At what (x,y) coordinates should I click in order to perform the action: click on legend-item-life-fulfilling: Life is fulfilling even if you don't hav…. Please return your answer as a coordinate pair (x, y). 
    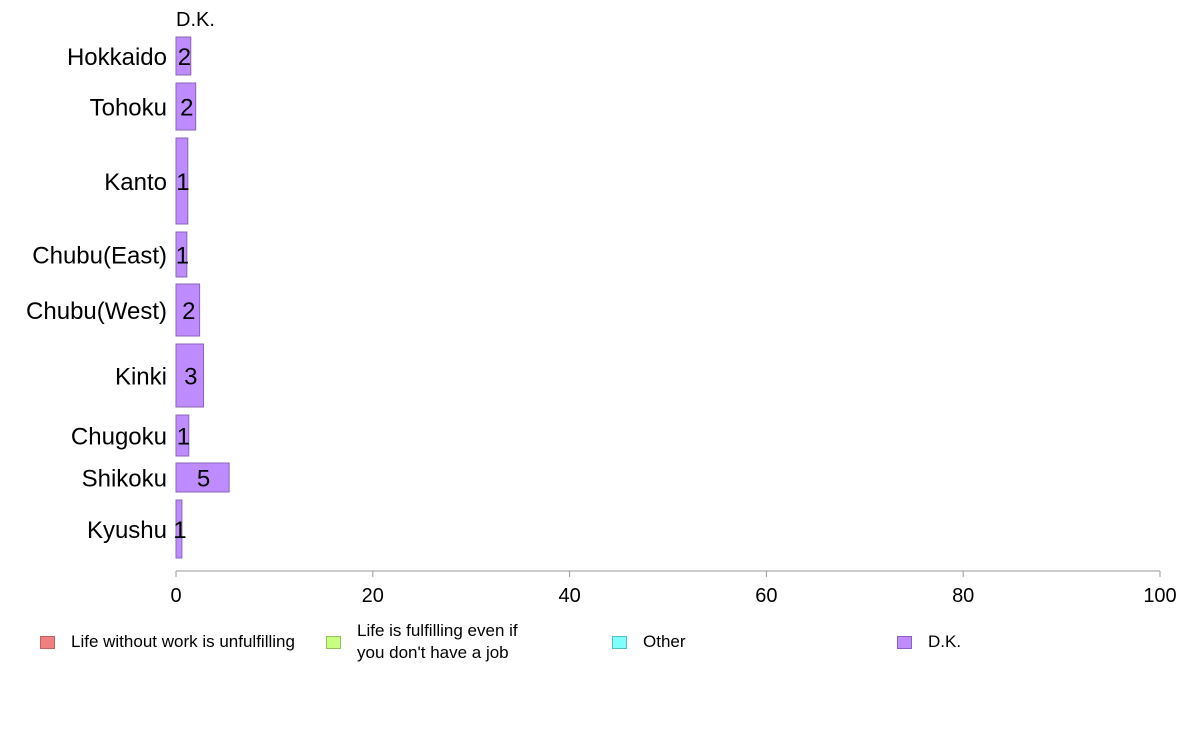
    Looking at the image, I should click on (422, 642).